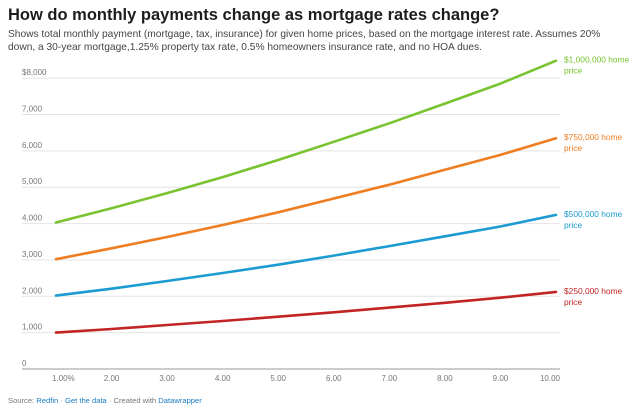  I want to click on footer-created-with: · Created with, so click(132, 400).